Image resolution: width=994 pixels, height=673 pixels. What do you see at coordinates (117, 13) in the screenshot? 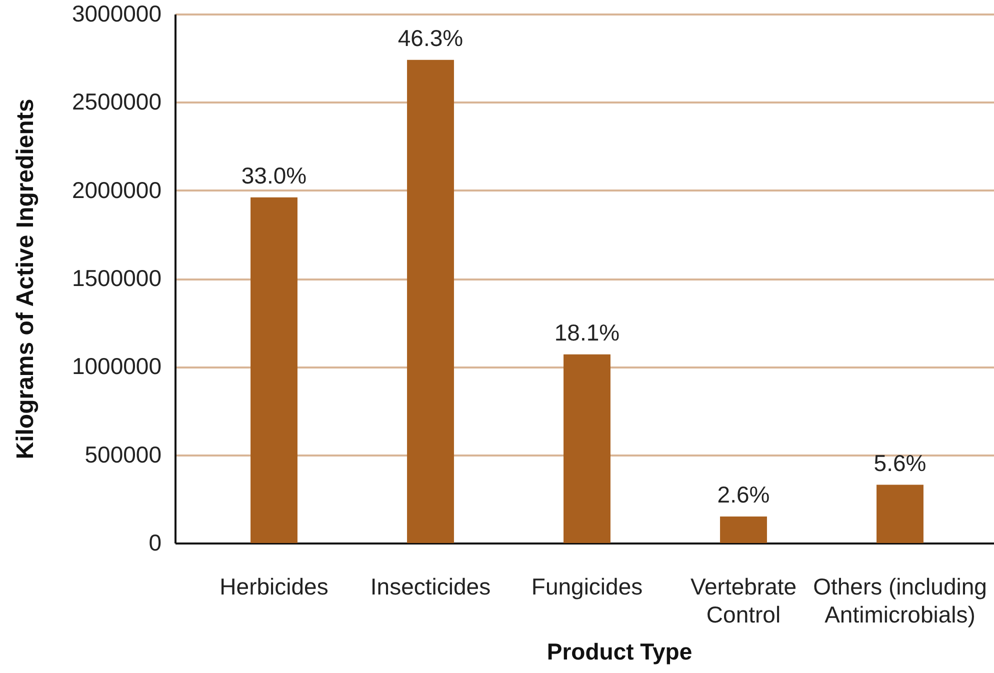
I see `y-tick-label: 3000000` at bounding box center [117, 13].